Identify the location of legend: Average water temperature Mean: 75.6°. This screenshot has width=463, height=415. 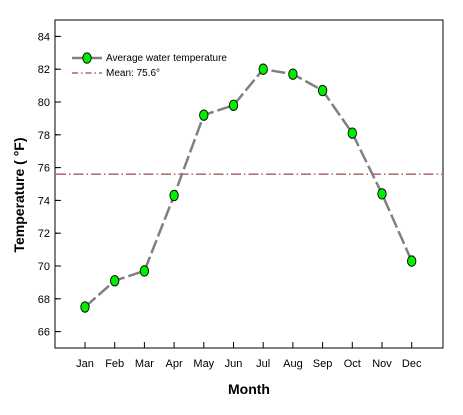
(149, 65).